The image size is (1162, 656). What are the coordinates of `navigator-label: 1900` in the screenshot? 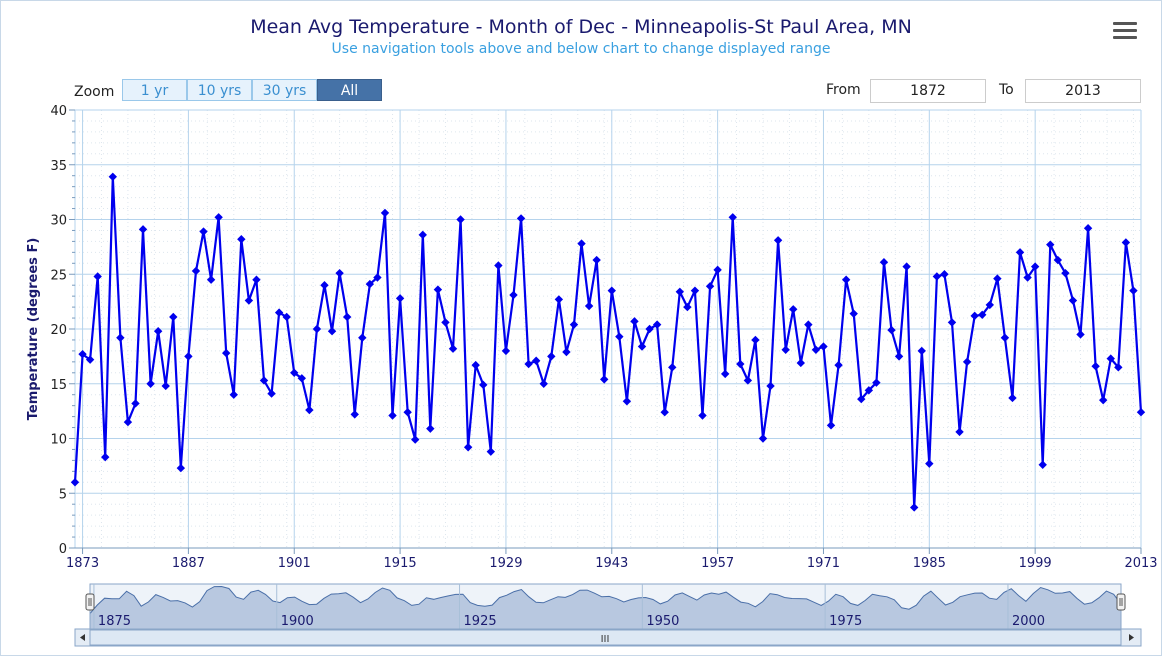 It's located at (297, 621).